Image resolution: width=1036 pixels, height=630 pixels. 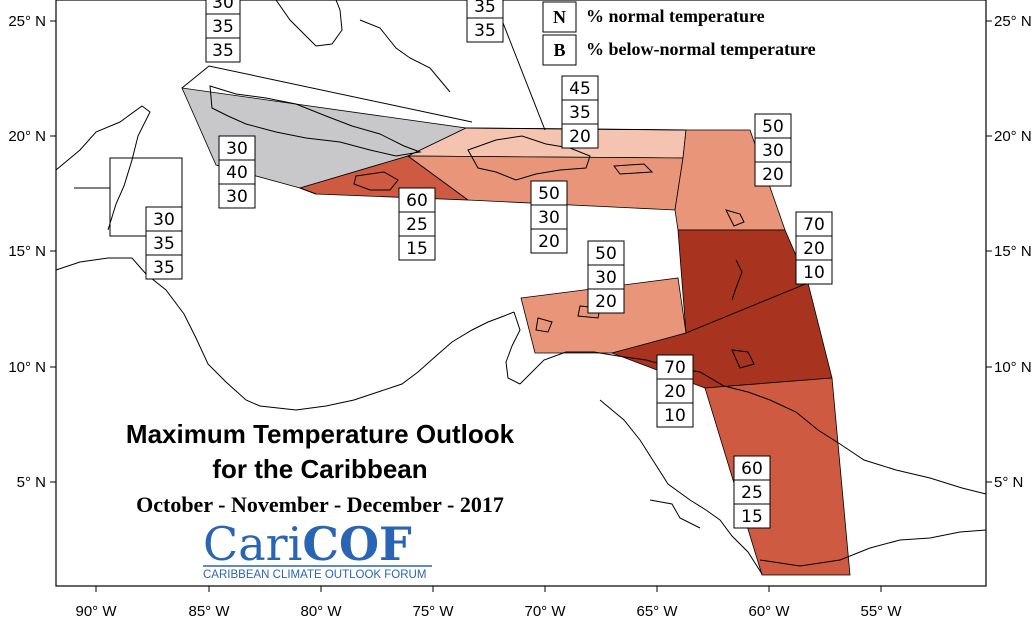 What do you see at coordinates (27, 21) in the screenshot?
I see `y-label-25n: 25° N` at bounding box center [27, 21].